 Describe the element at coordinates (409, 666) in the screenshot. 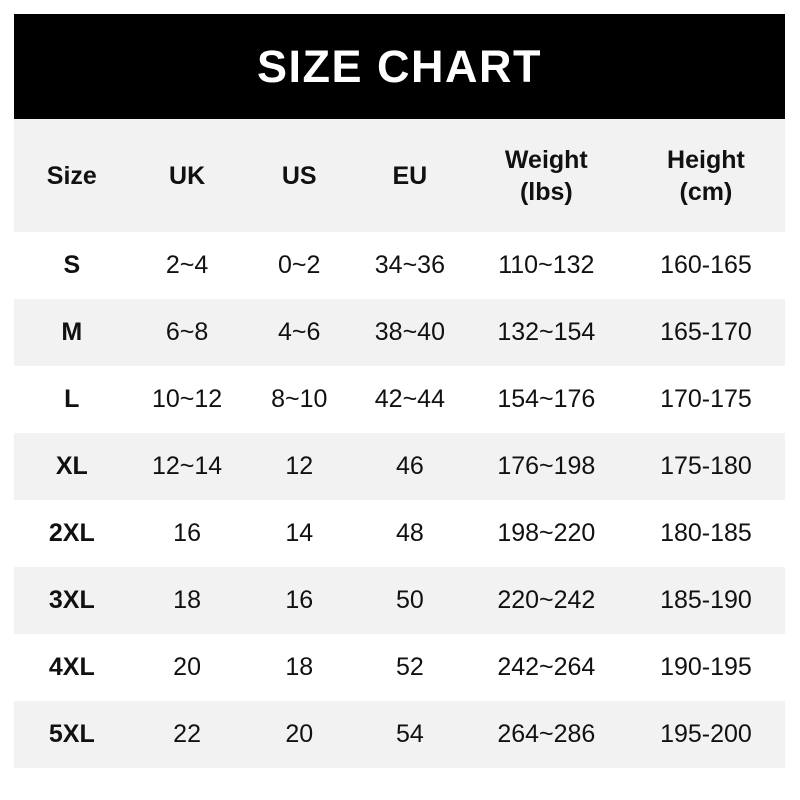

I see `cell-eu: 52` at that location.